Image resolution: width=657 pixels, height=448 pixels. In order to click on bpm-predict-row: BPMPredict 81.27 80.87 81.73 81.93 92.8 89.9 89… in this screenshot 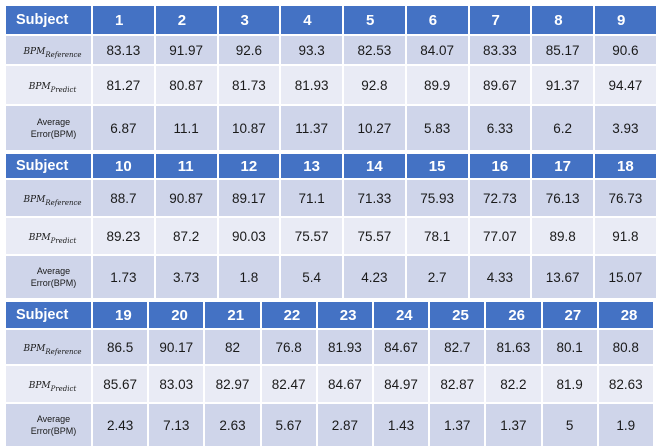, I will do `click(330, 85)`.